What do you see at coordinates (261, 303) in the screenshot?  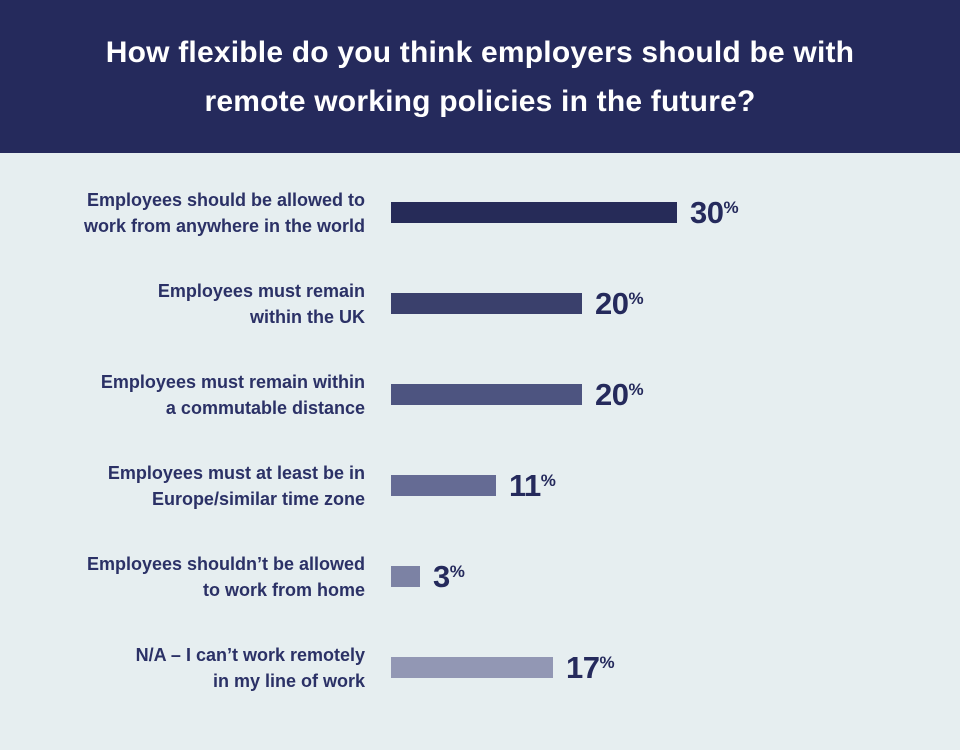 I see `bar-label: Employees must remain within the UK` at bounding box center [261, 303].